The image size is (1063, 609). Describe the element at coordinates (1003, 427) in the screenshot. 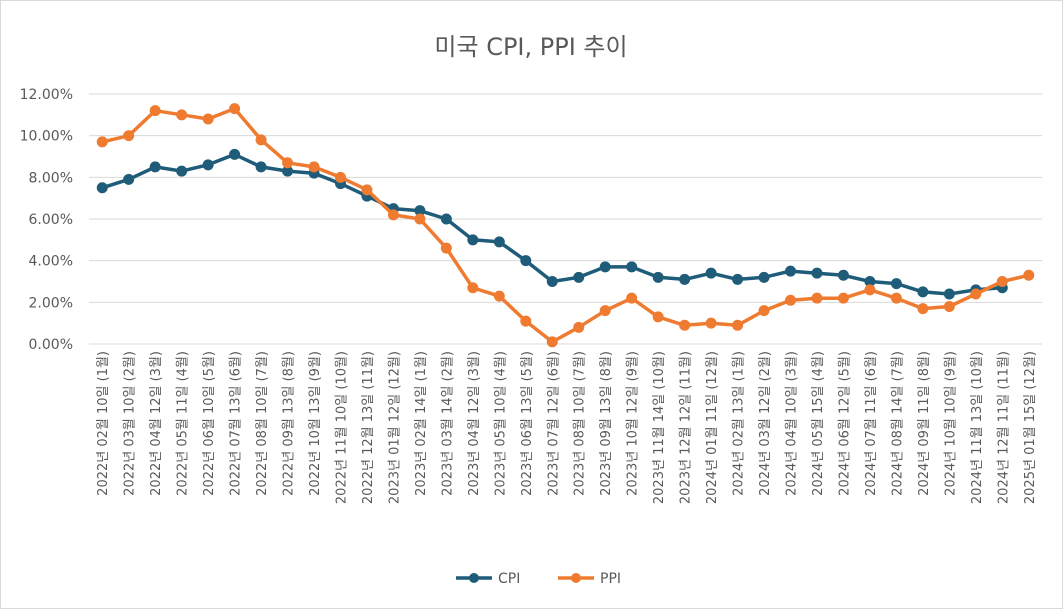

I see `x-tick-label: 2024년 12월 11일 (11월)` at that location.